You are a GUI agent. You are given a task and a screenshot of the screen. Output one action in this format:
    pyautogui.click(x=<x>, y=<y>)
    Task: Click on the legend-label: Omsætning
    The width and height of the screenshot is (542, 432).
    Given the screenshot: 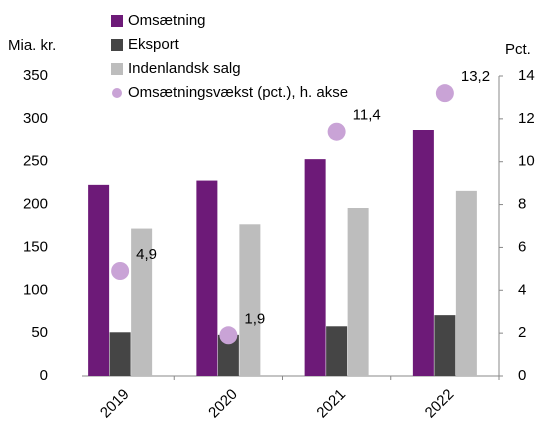 What is the action you would take?
    pyautogui.click(x=167, y=20)
    